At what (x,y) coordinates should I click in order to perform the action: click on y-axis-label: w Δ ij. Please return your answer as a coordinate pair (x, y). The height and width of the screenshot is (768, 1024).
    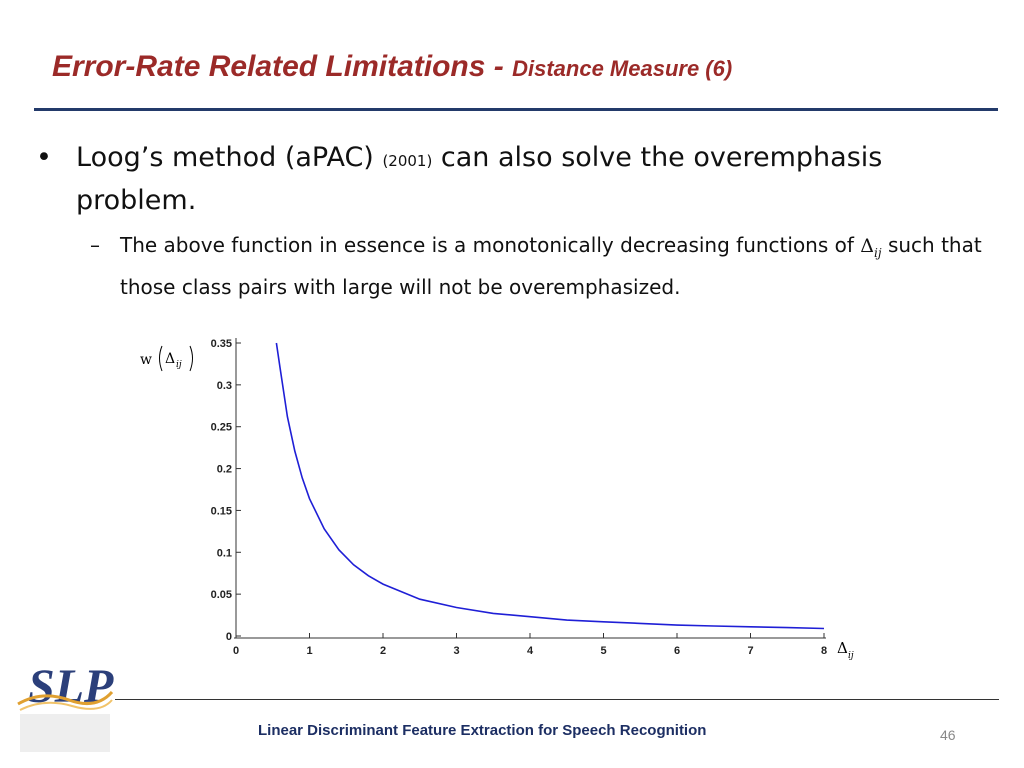
    Looking at the image, I should click on (166, 358).